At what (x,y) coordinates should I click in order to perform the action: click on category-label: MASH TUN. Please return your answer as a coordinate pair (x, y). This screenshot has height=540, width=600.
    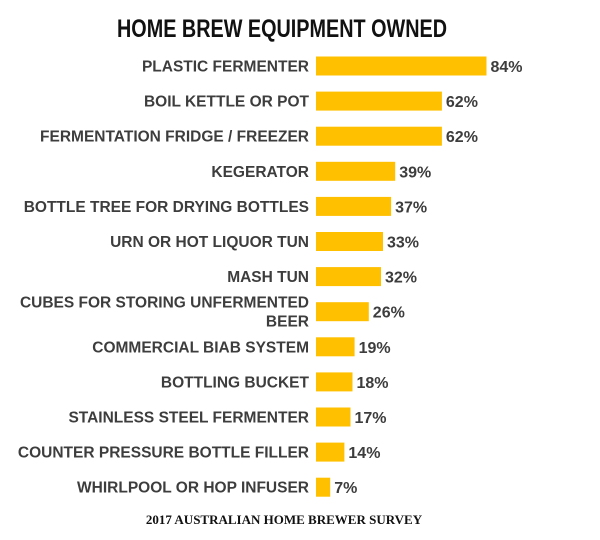
    Looking at the image, I should click on (268, 277).